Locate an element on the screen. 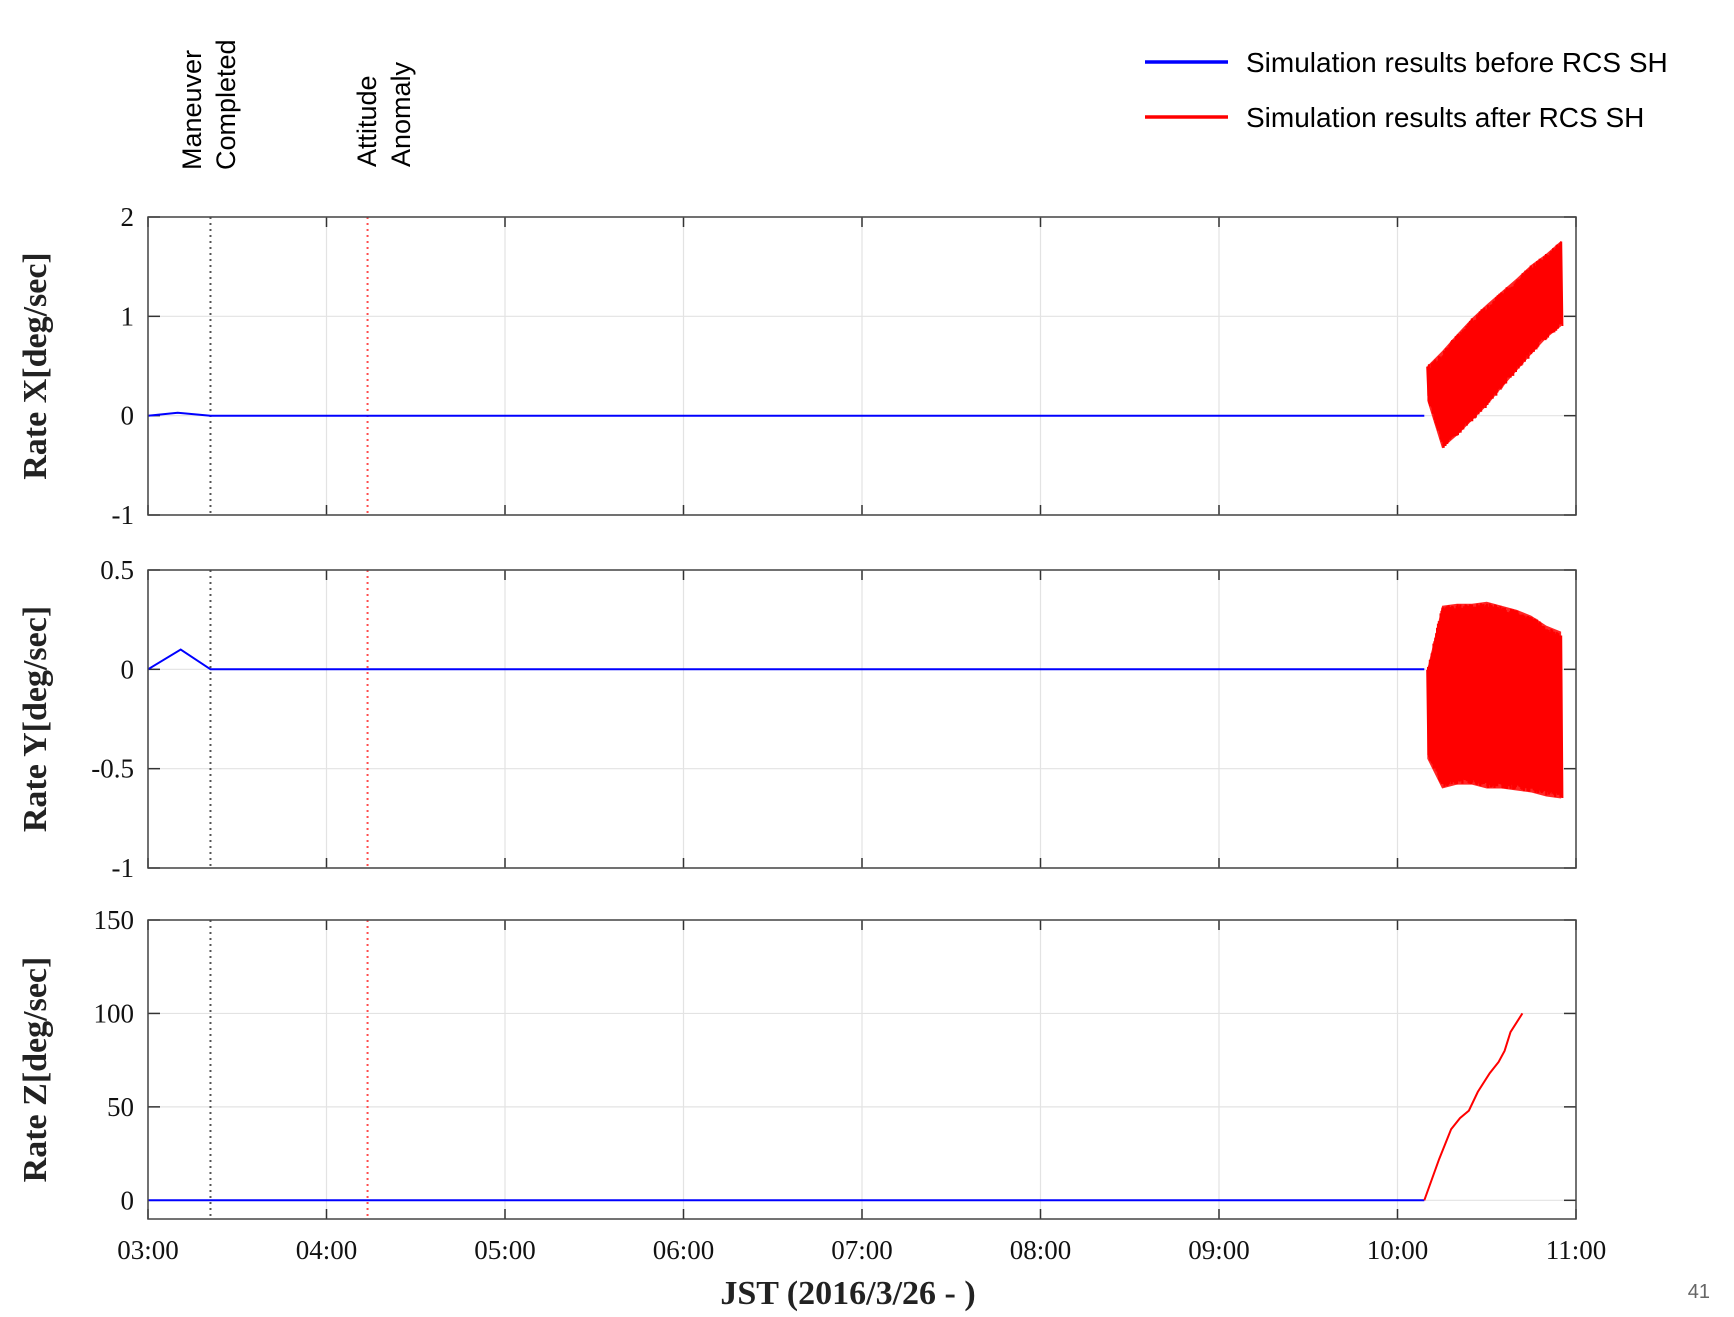 This screenshot has width=1734, height=1317. x-tick-label: 06:00 is located at coordinates (684, 1250).